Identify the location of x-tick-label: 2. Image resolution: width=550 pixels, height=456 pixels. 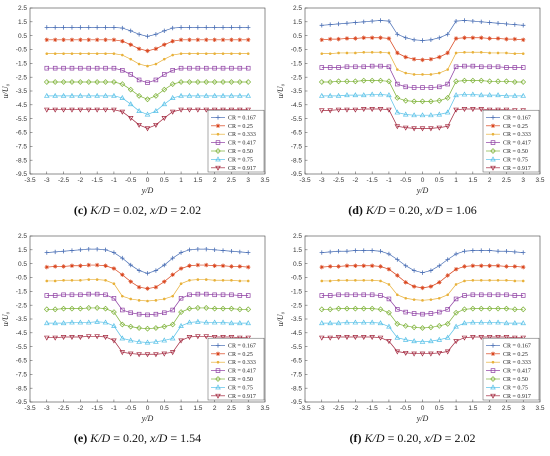
(490, 180).